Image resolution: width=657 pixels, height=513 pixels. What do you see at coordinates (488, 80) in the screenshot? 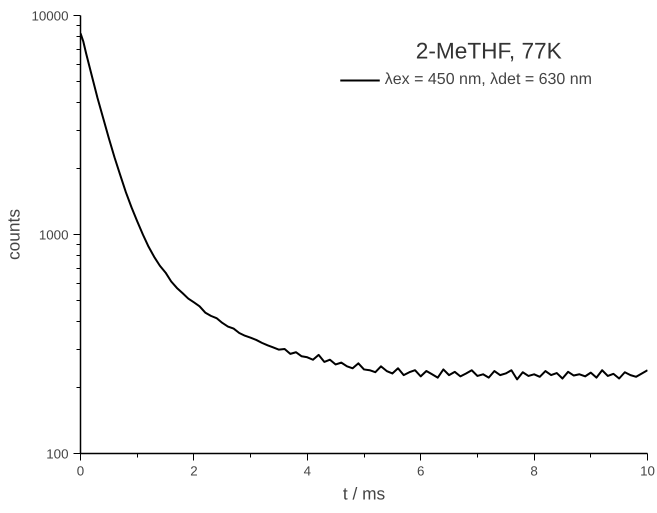
I see `legend-label: λex = 450 nm, λdet = 630 nm` at bounding box center [488, 80].